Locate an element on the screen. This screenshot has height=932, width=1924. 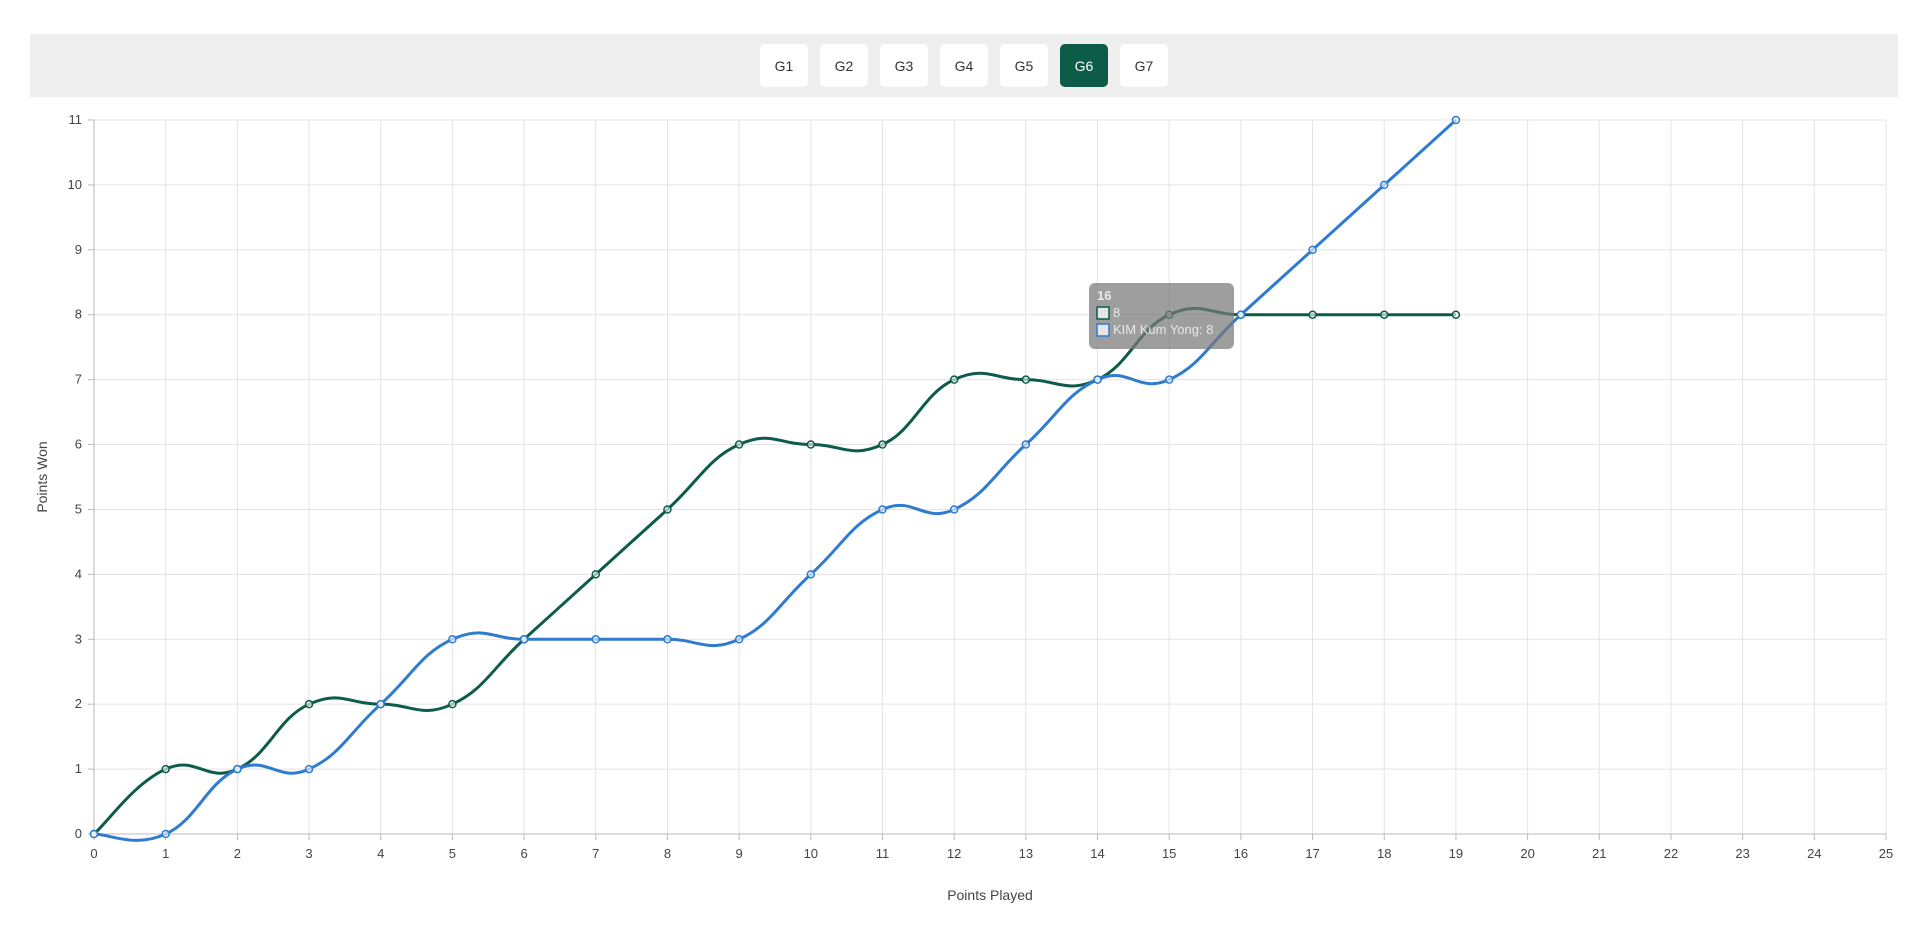
y-tick-label: 11 is located at coordinates (76, 119).